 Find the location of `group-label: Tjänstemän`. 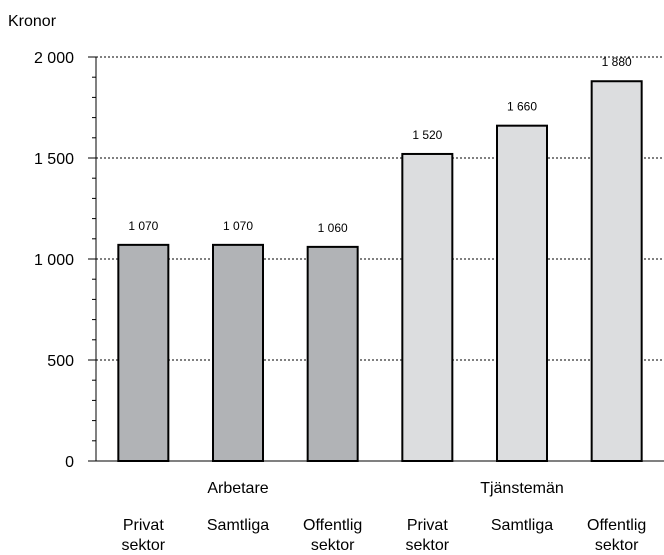

group-label: Tjänstemän is located at coordinates (522, 488).